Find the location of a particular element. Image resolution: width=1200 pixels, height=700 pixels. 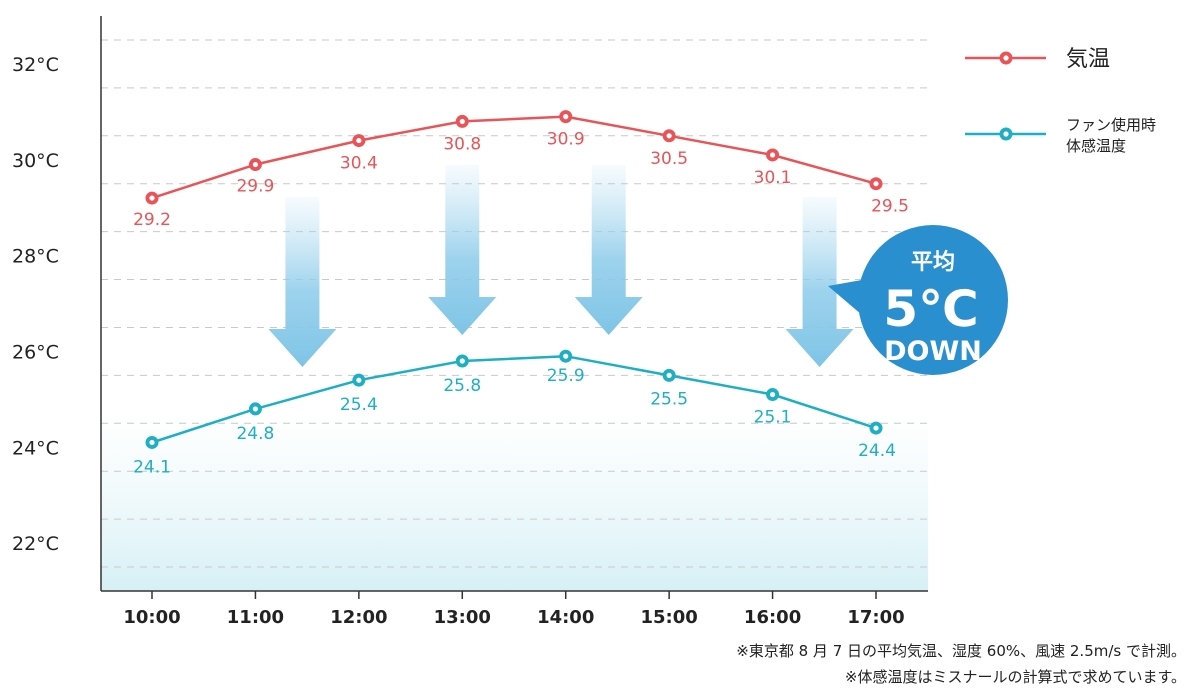

data-label: 25.8 is located at coordinates (462, 386).